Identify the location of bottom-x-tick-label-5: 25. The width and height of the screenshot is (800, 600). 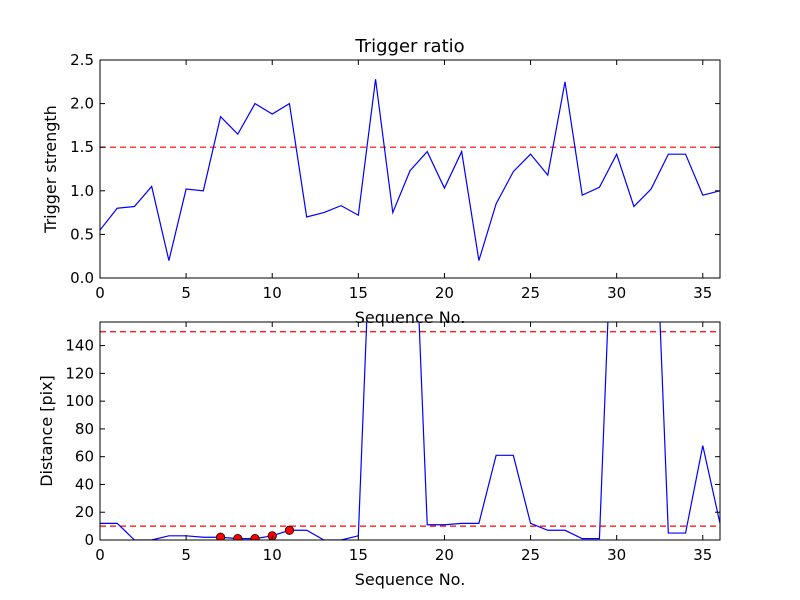
(530, 555).